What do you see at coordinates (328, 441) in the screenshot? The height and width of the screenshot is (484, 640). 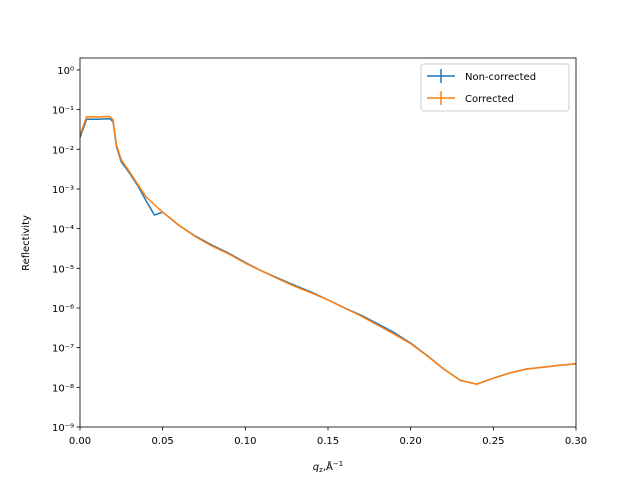 I see `x-tick-label: 0.15` at bounding box center [328, 441].